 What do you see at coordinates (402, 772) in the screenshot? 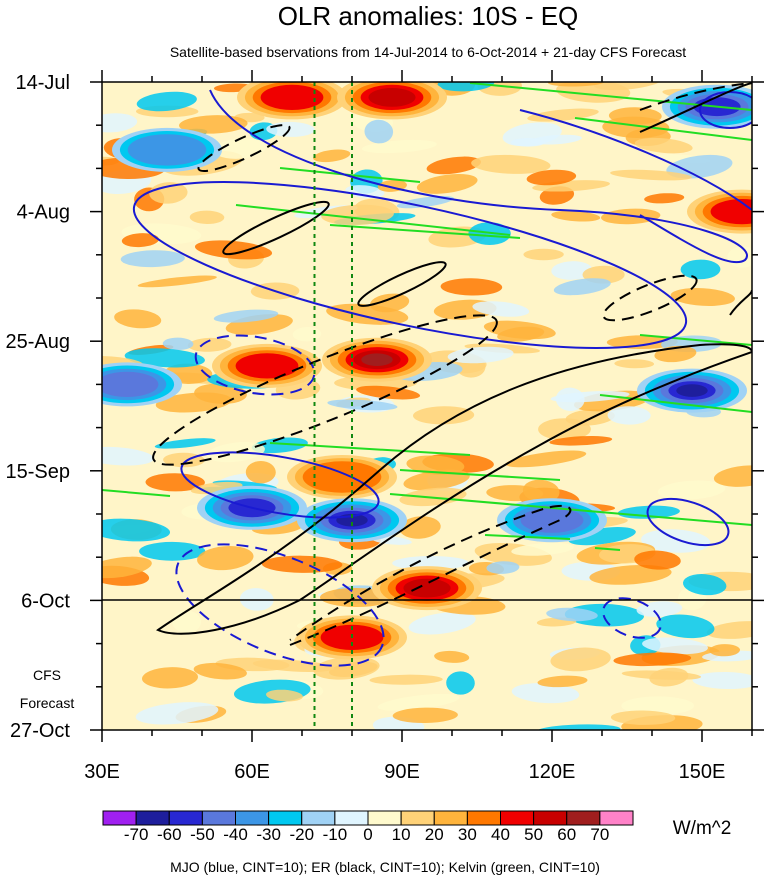
I see `x-tick-label: 90E` at bounding box center [402, 772].